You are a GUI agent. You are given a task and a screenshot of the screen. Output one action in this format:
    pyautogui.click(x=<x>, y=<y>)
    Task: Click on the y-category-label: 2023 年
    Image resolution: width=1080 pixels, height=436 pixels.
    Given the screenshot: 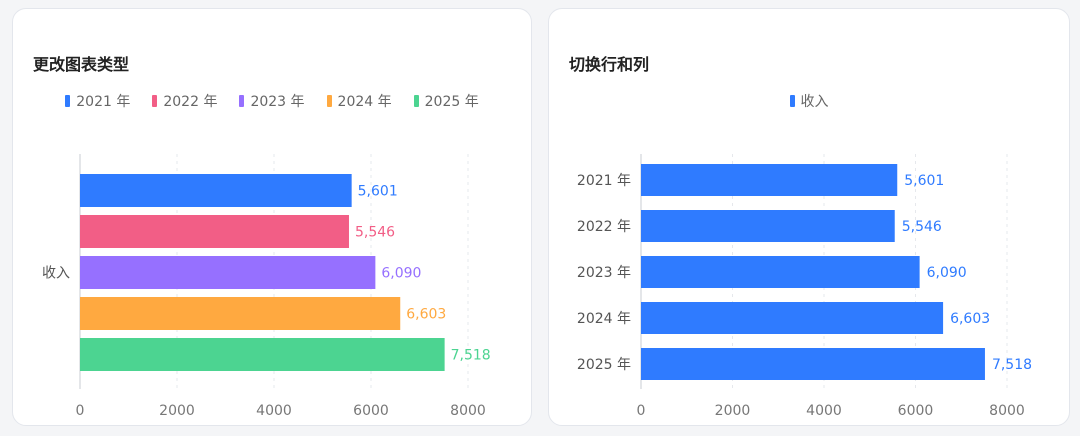 What is the action you would take?
    pyautogui.click(x=604, y=273)
    